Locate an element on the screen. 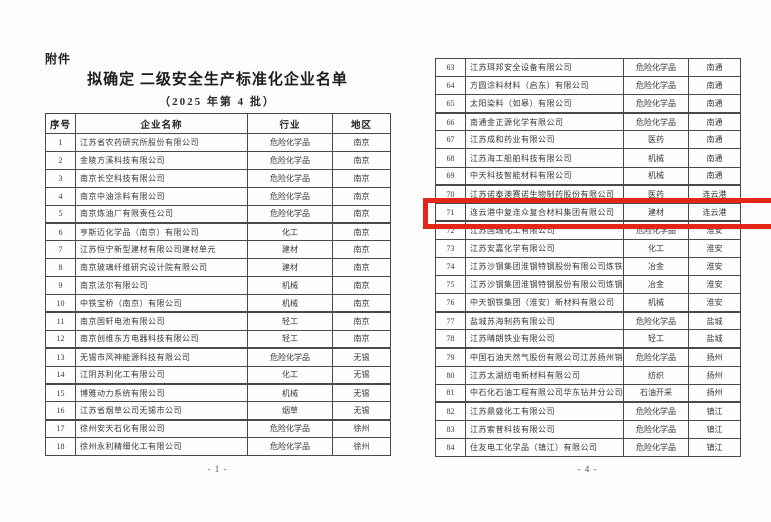 Image resolution: width=771 pixels, height=522 pixels. column-header-industry: 行业 is located at coordinates (290, 123).